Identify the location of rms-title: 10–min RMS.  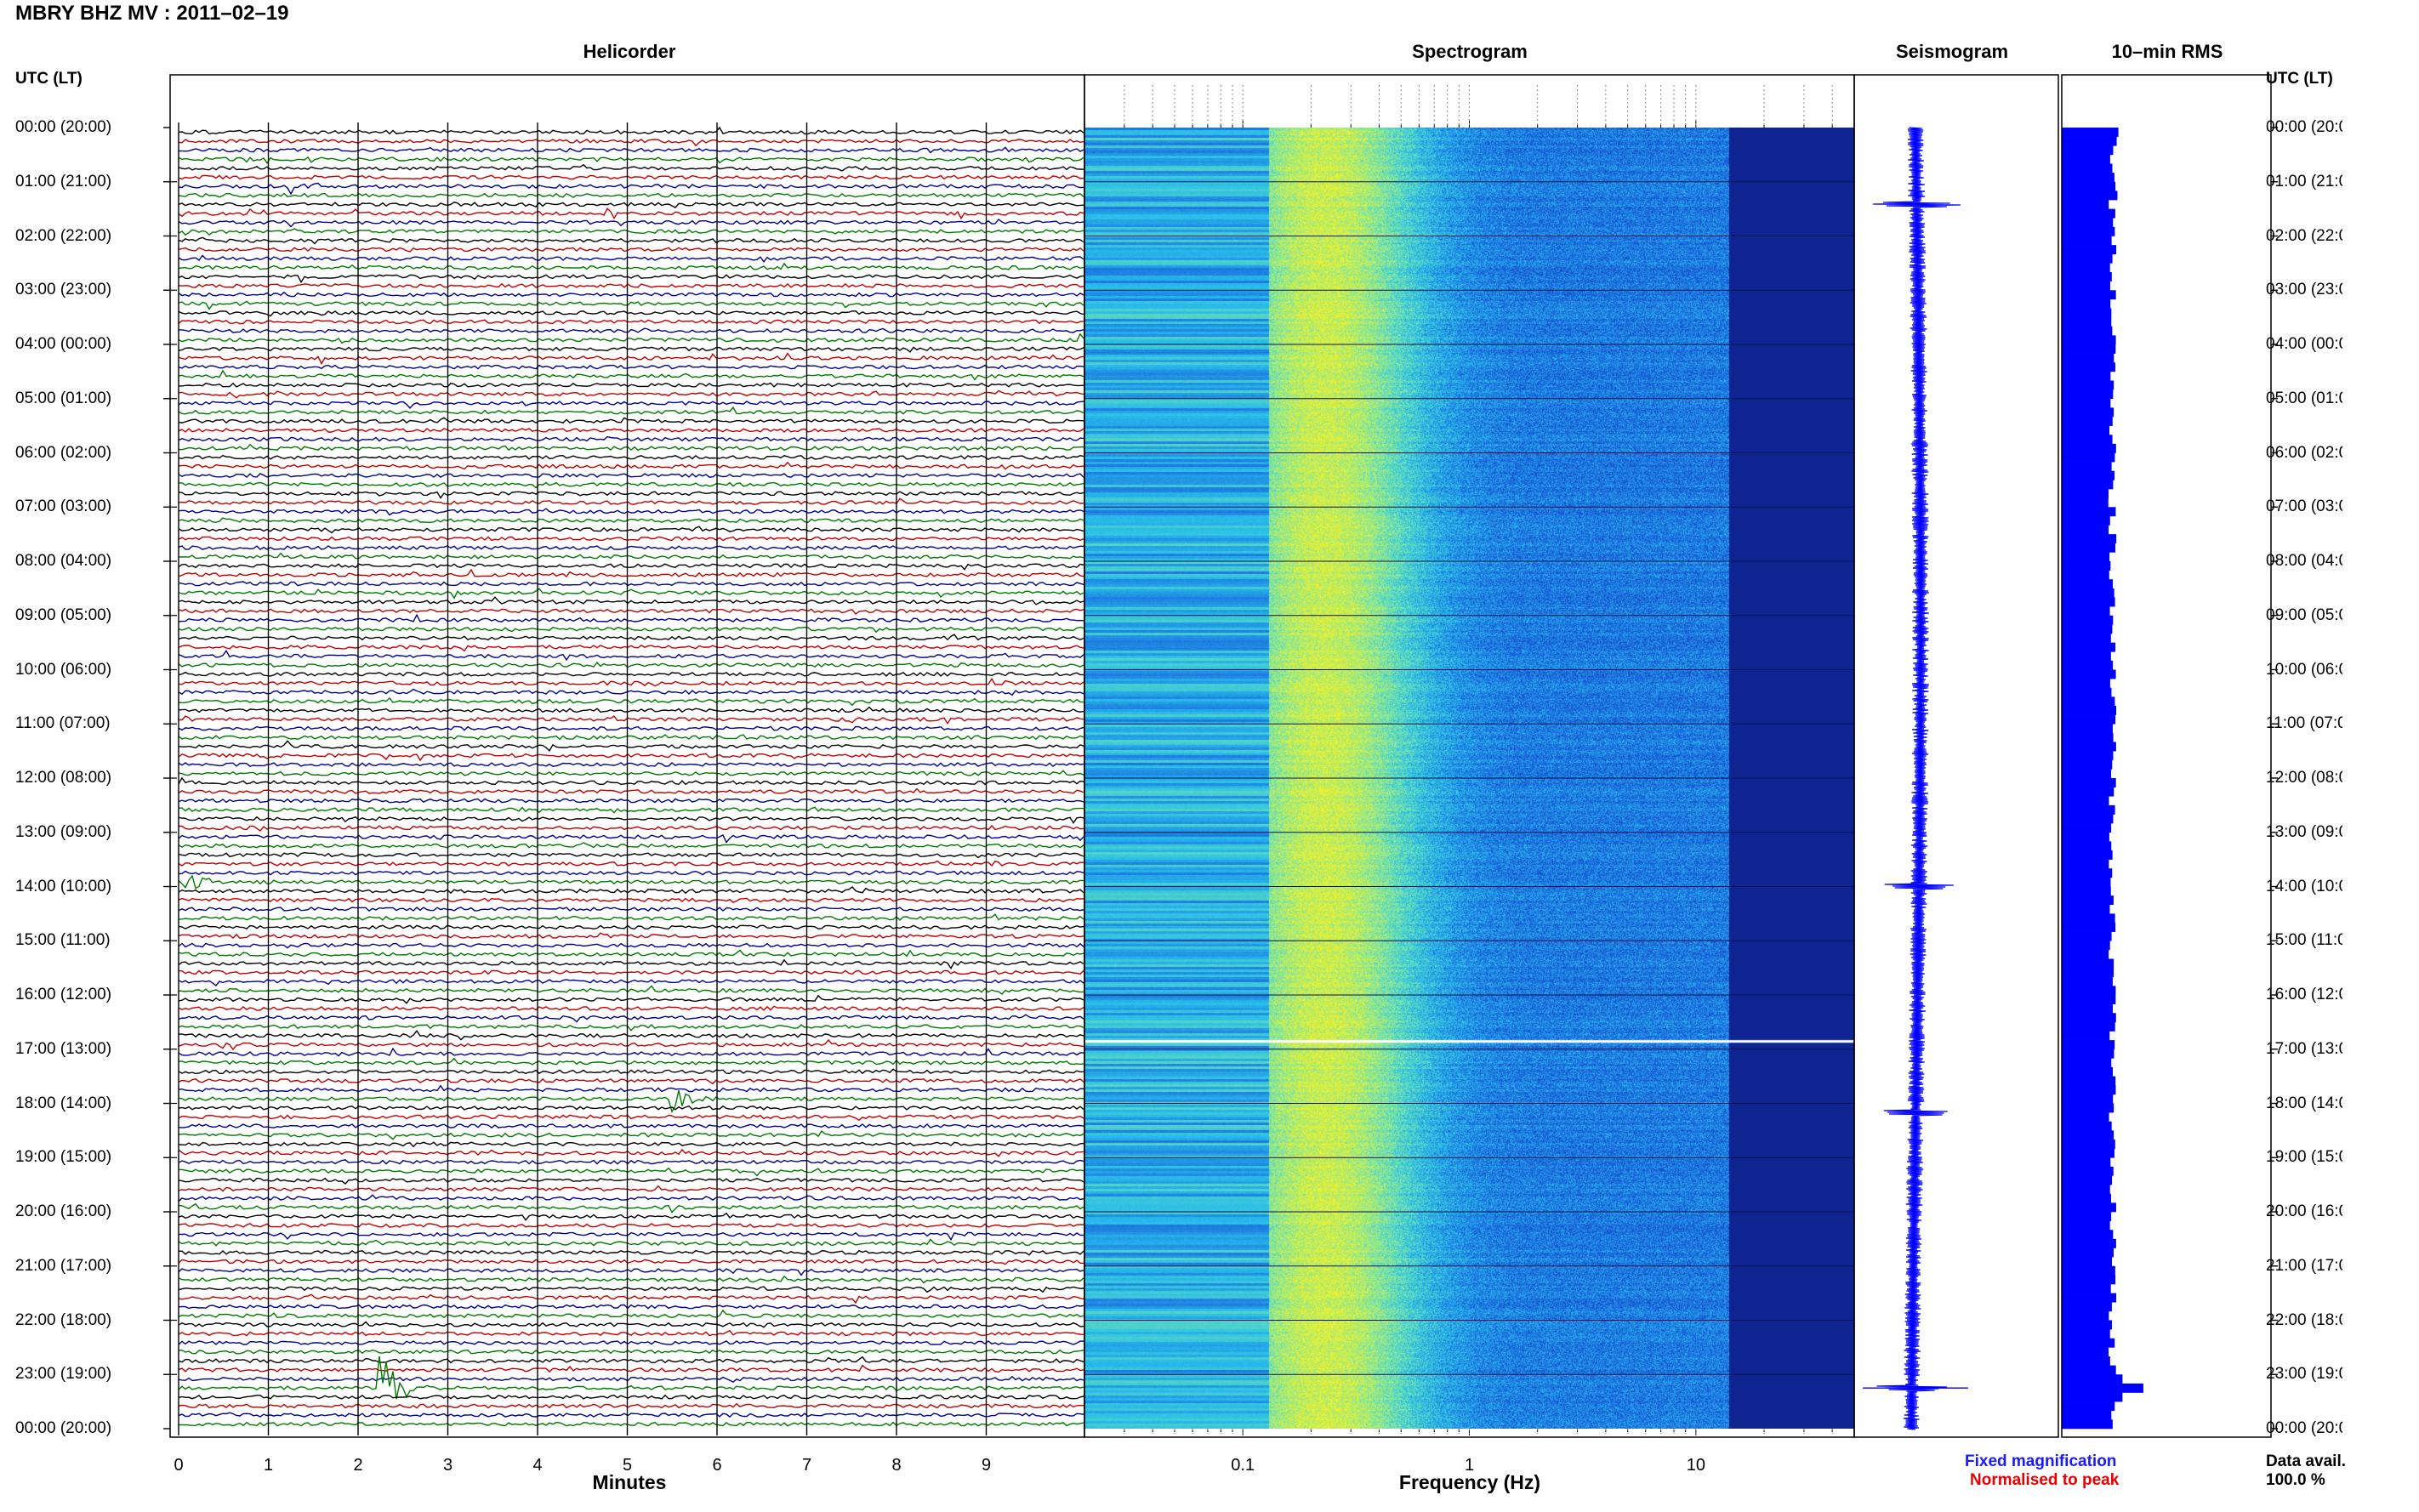
(2167, 51).